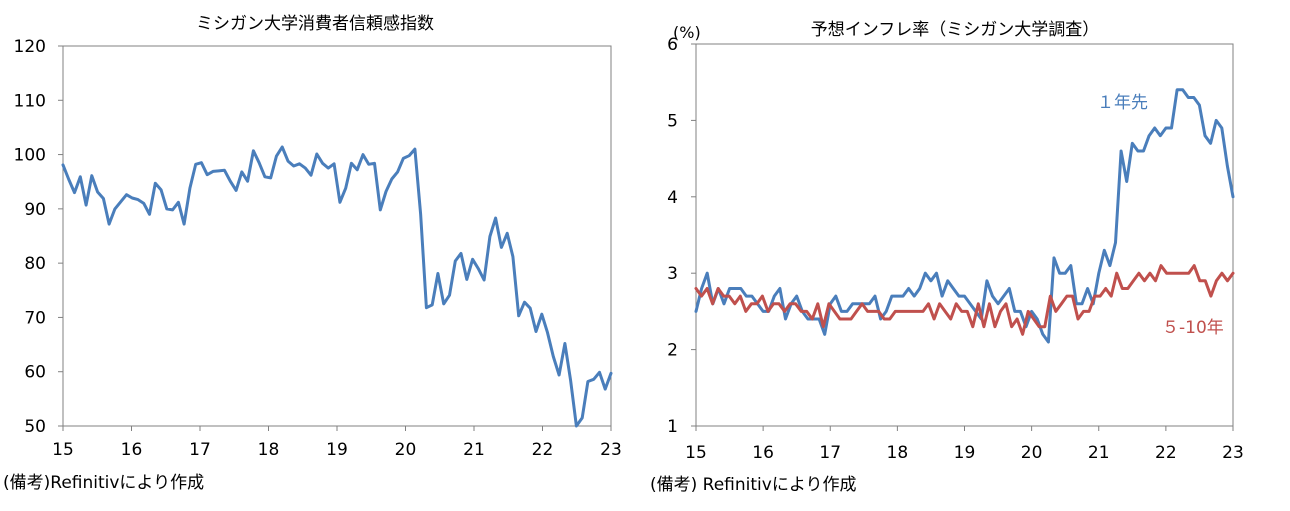 The width and height of the screenshot is (1290, 511). What do you see at coordinates (103, 483) in the screenshot?
I see `source-note: (備考)Refinitivにより作成` at bounding box center [103, 483].